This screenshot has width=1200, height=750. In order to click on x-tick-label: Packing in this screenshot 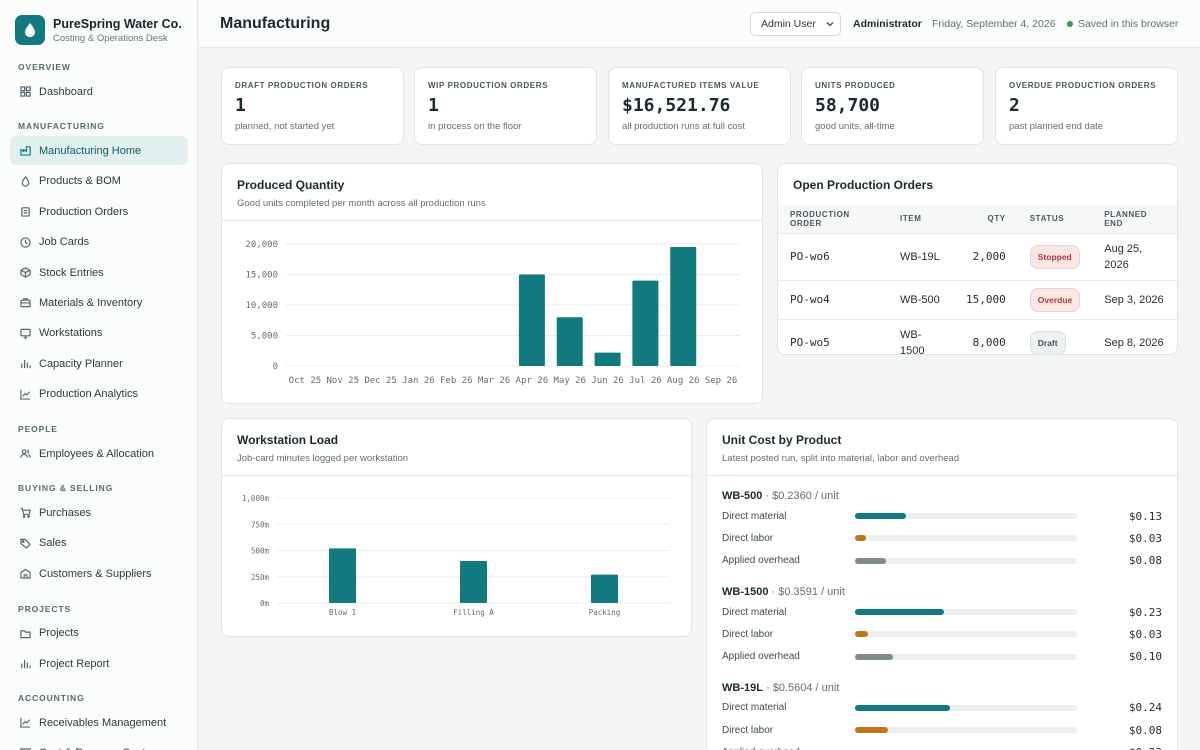, I will do `click(605, 612)`.